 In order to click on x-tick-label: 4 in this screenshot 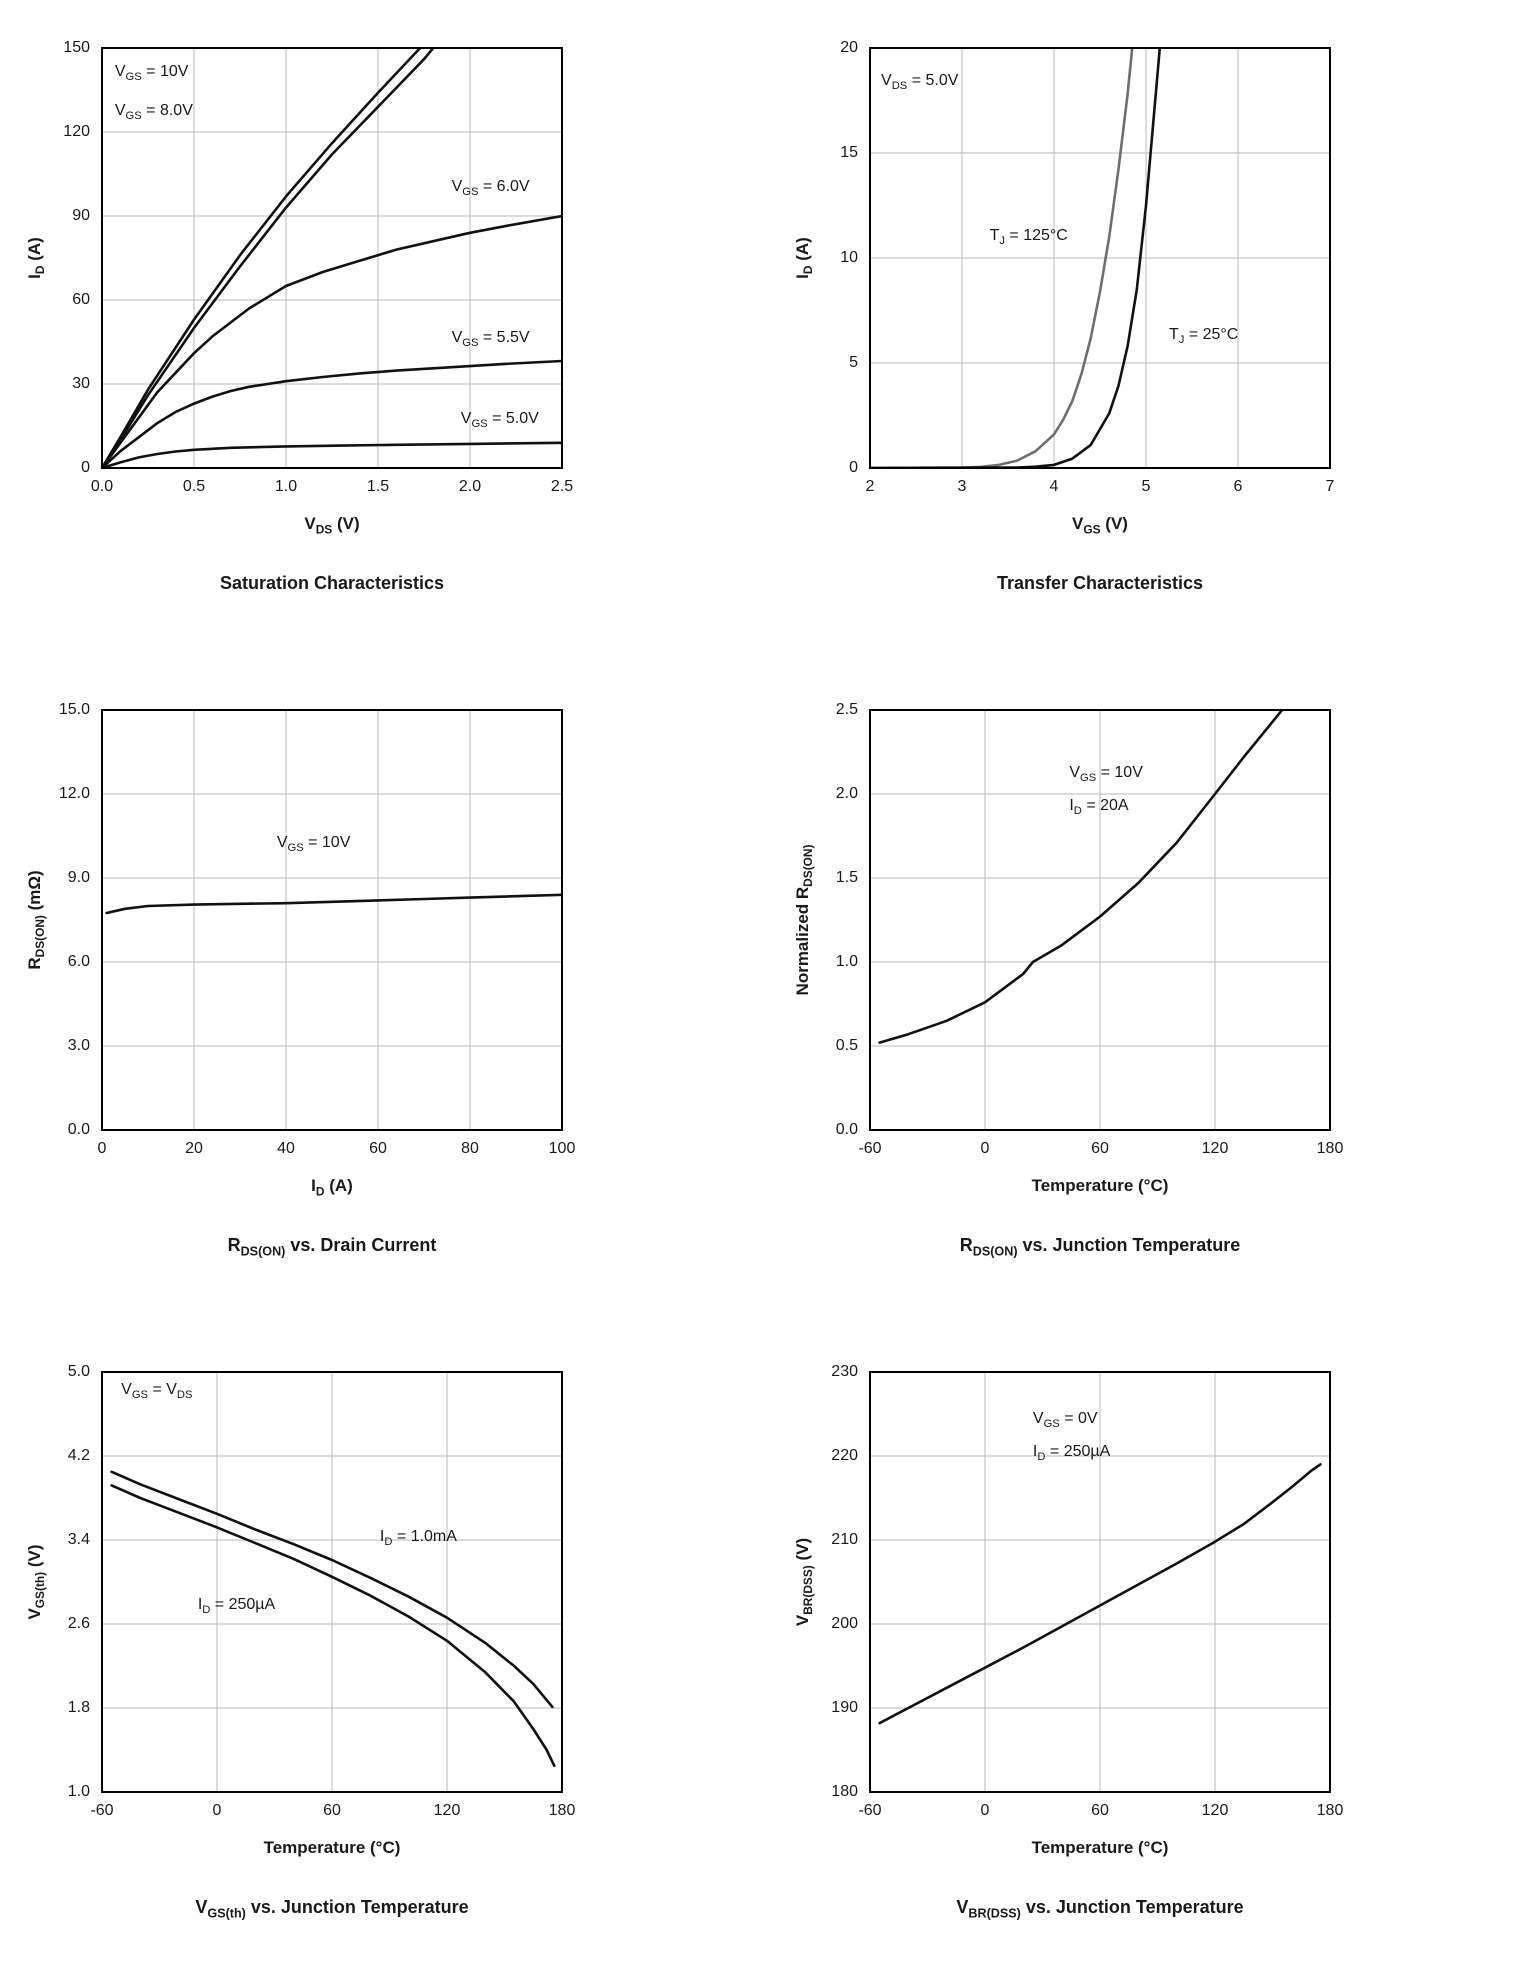, I will do `click(1054, 486)`.